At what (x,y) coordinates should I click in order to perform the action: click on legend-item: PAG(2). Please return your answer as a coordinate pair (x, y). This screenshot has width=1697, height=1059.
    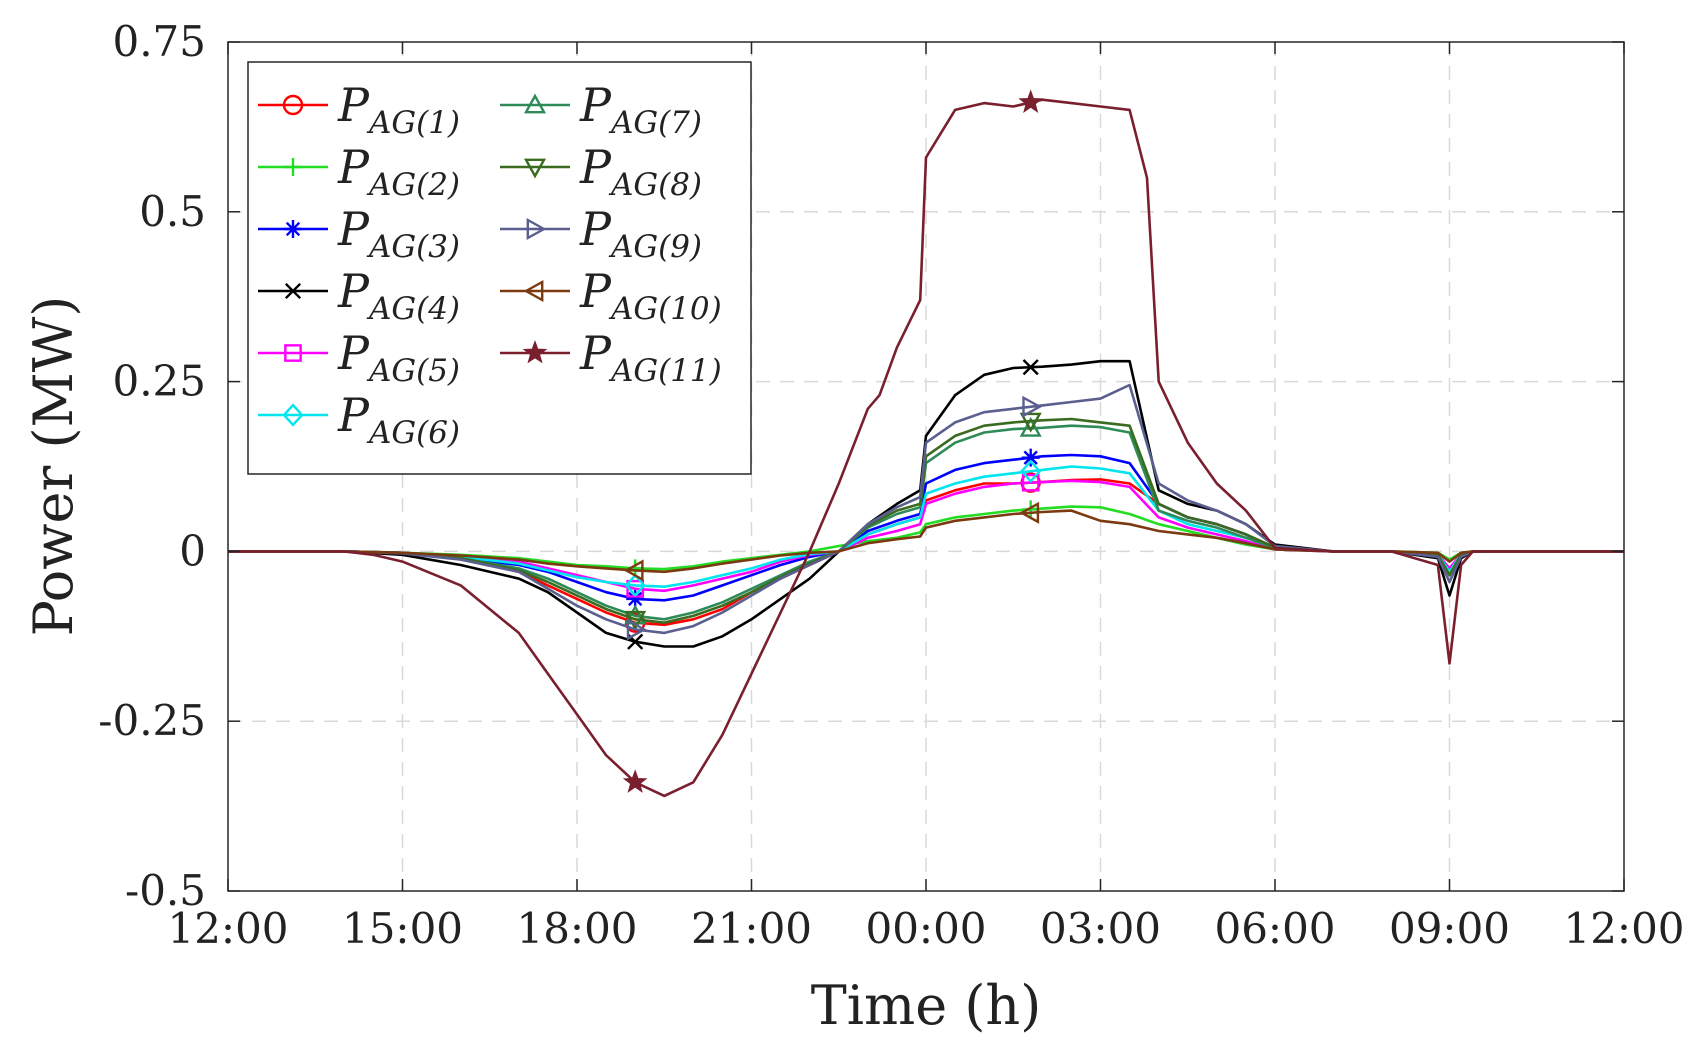
    Looking at the image, I should click on (359, 171).